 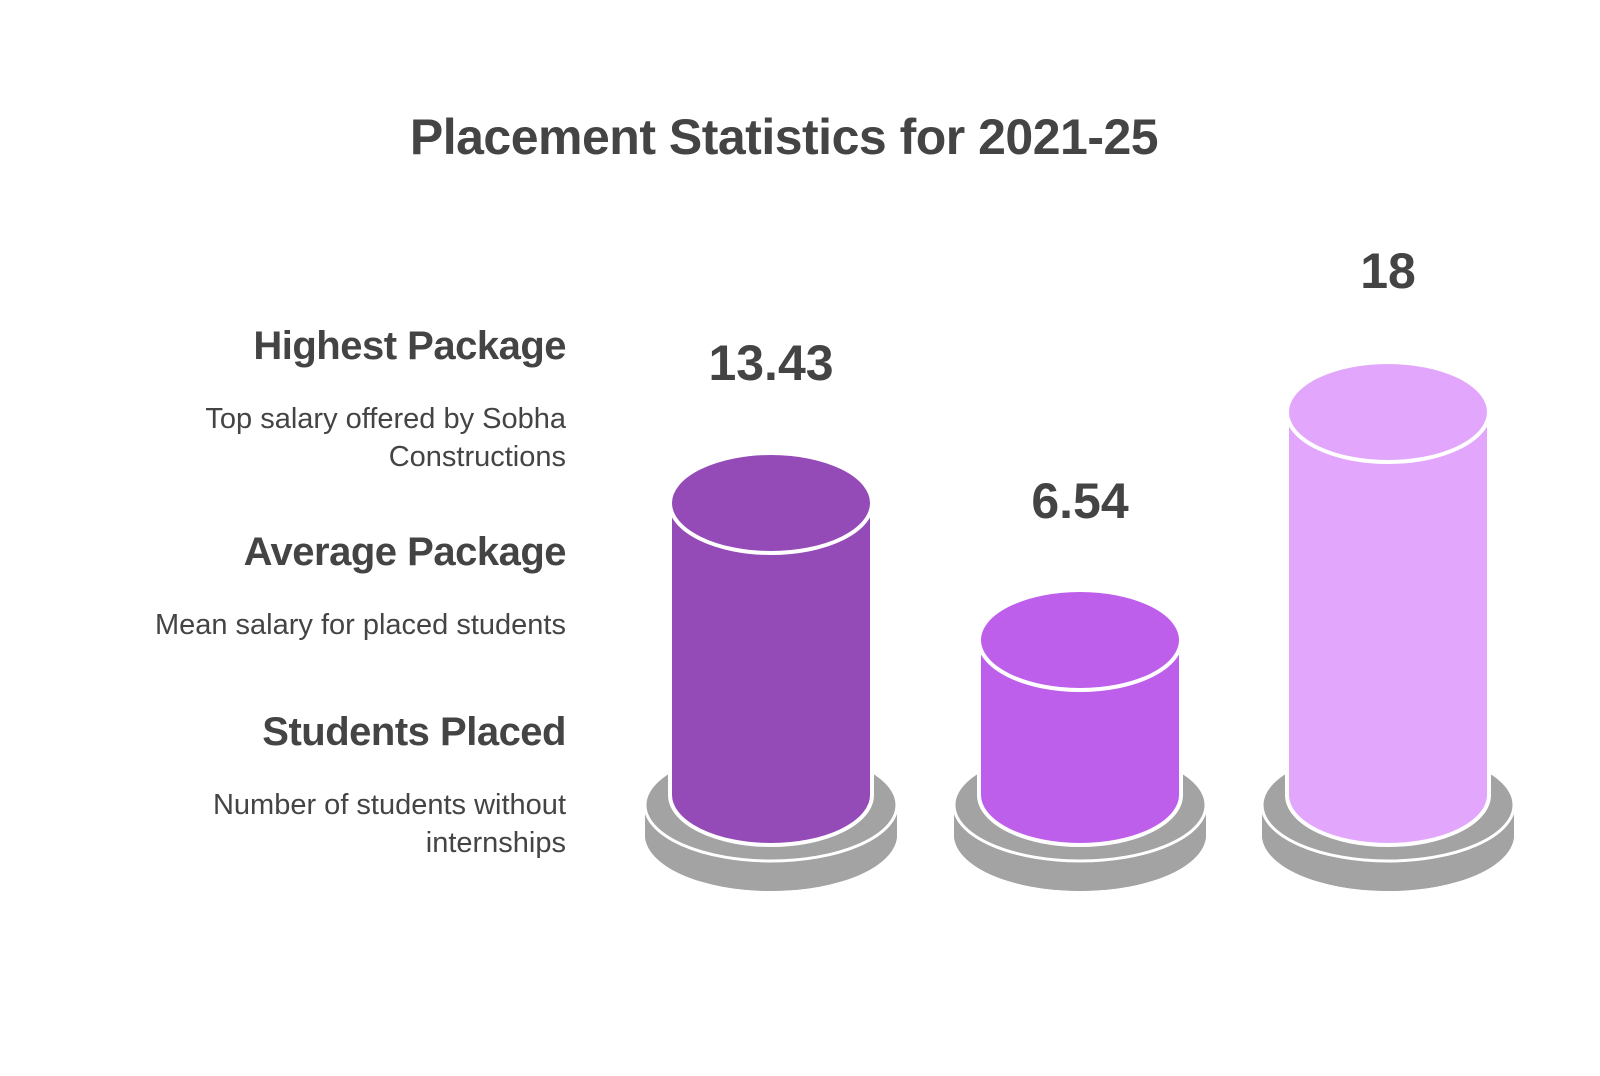 I want to click on legend-heading: Highest Package, so click(x=409, y=346).